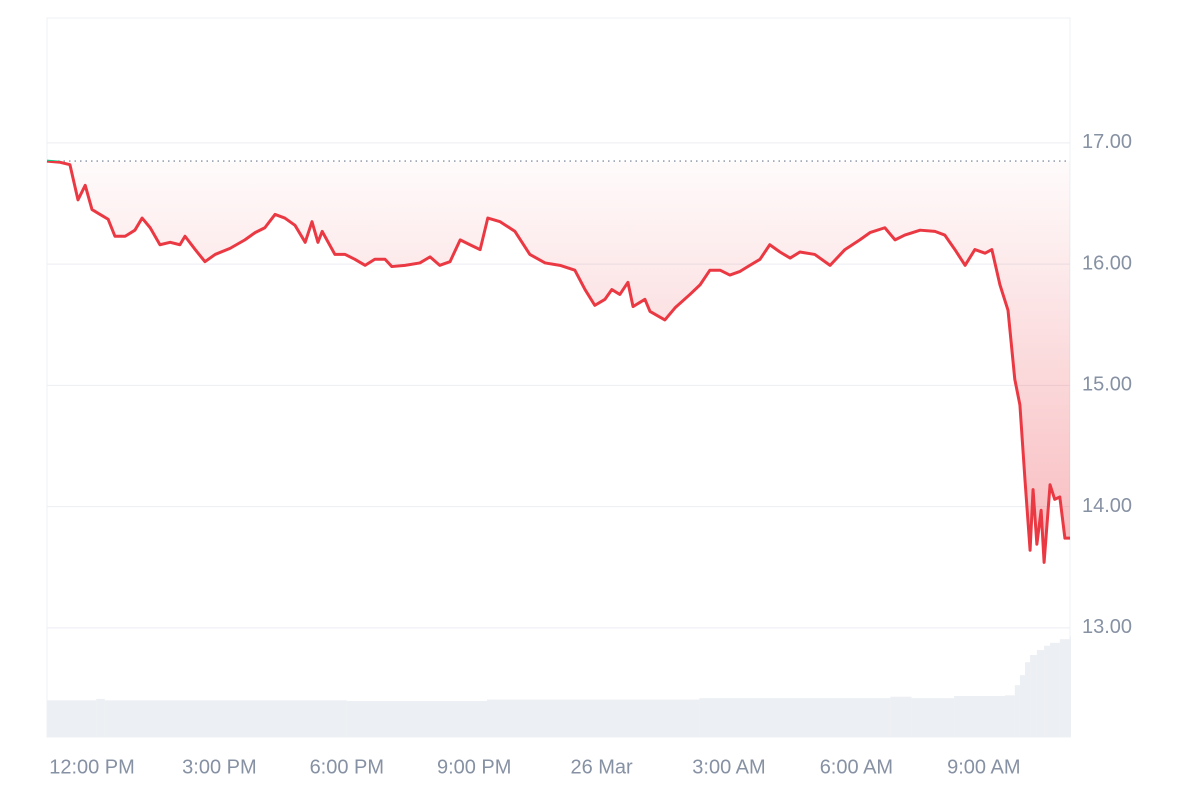  What do you see at coordinates (1107, 385) in the screenshot?
I see `y-tick-label: 15.00` at bounding box center [1107, 385].